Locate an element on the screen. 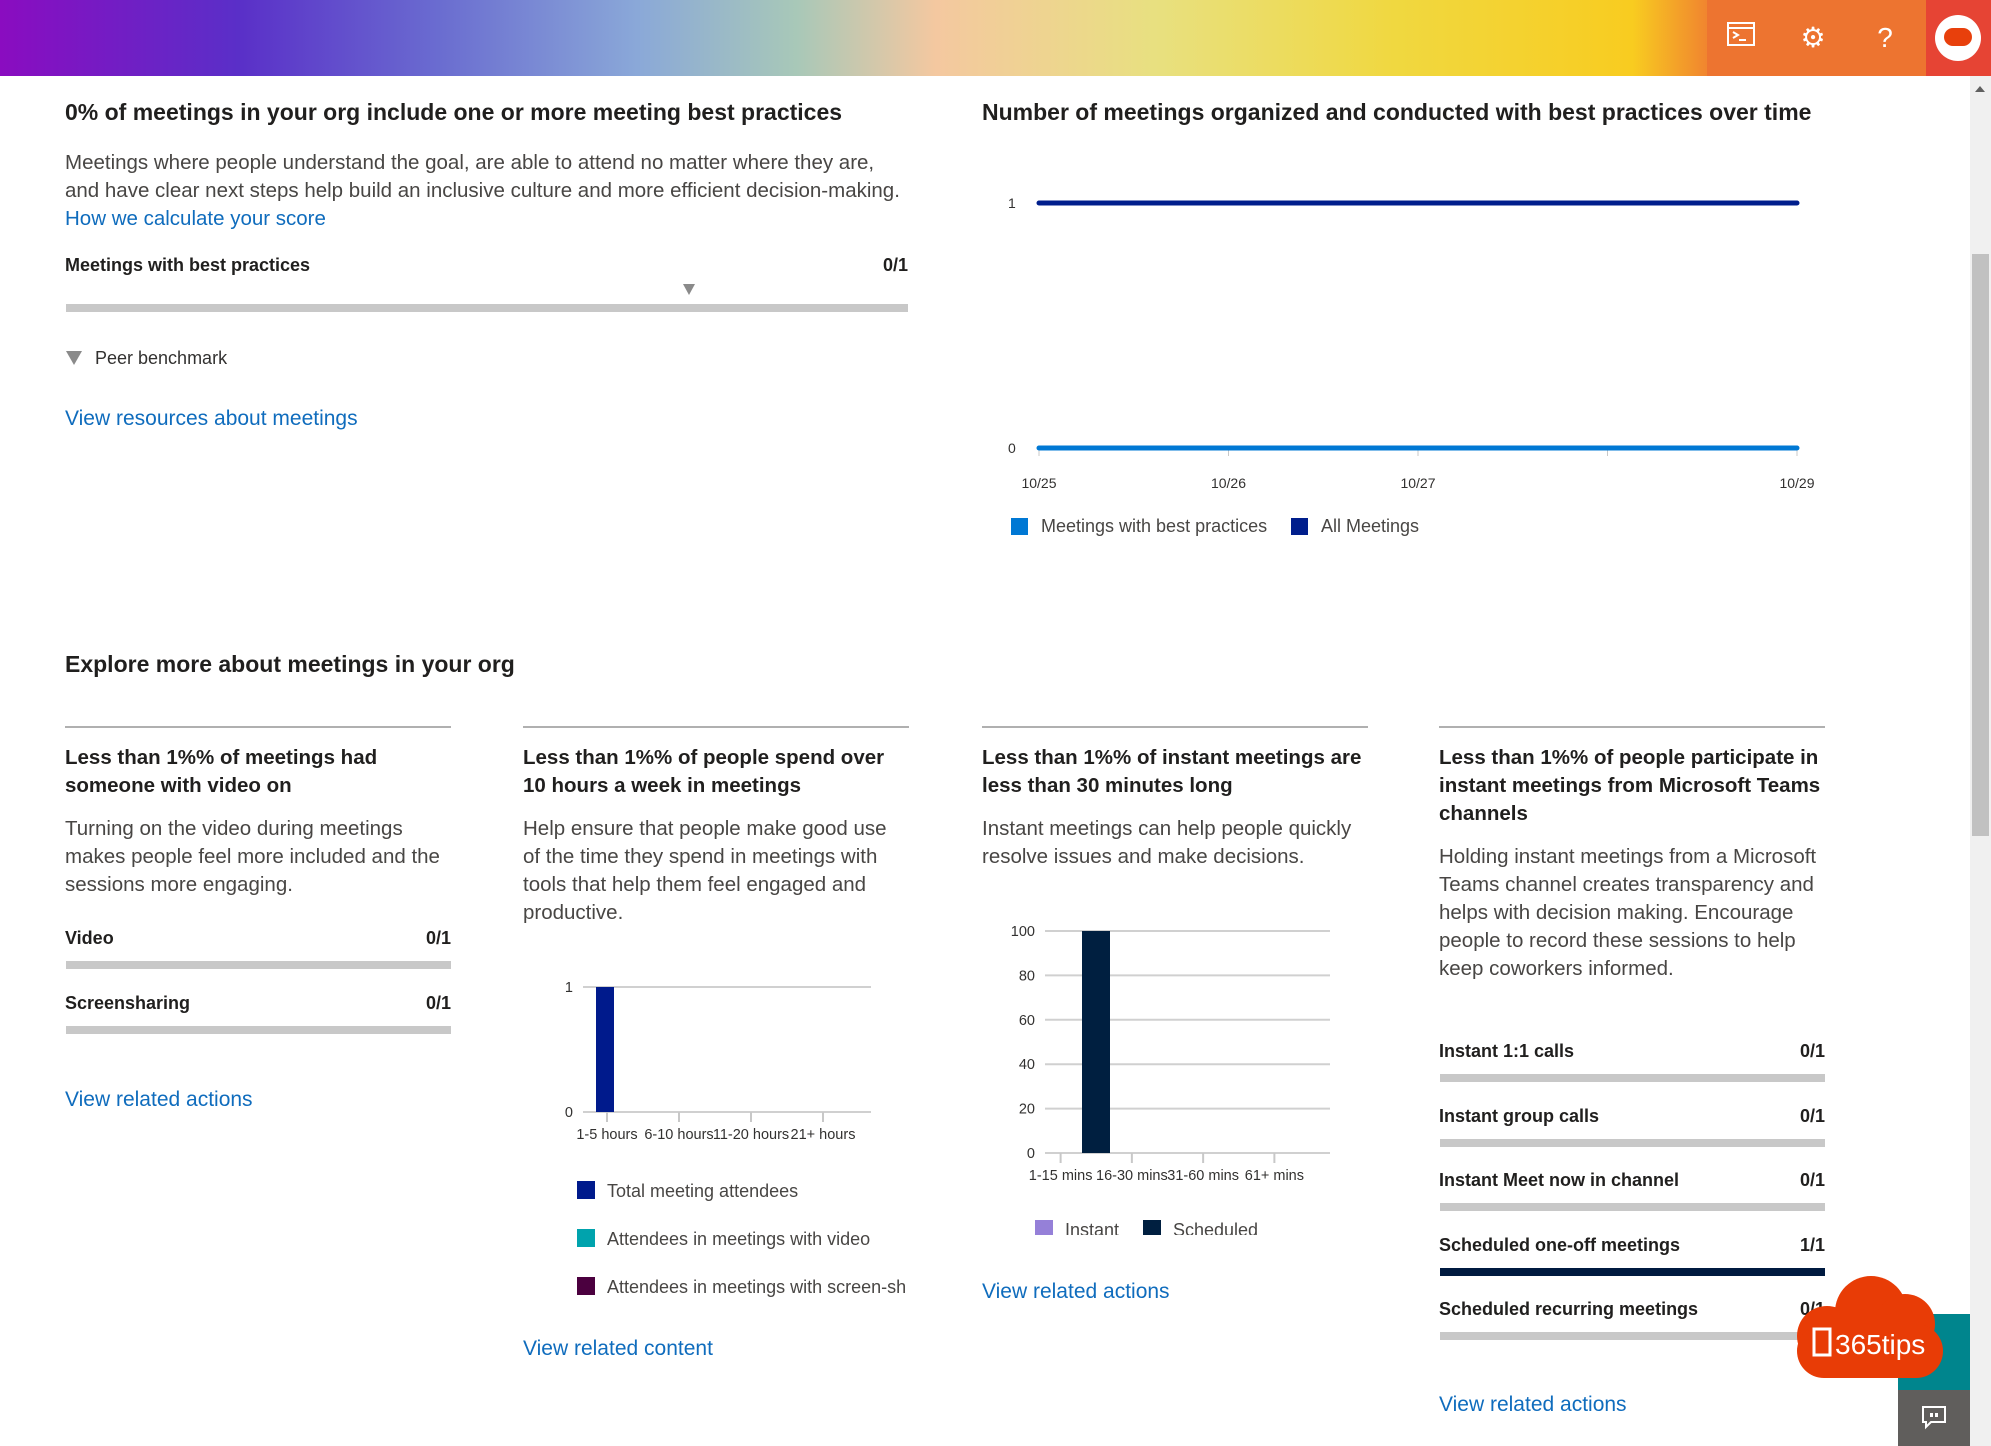 This screenshot has height=1446, width=1991. view-resources-link: View resources about meetings is located at coordinates (211, 418).